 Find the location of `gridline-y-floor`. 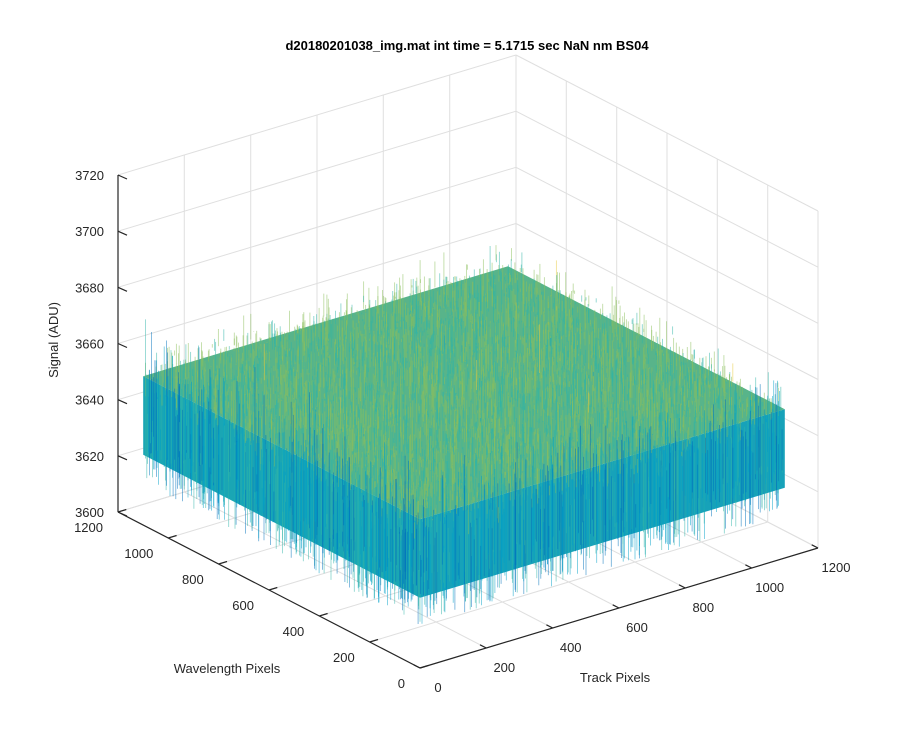

gridline-y-floor is located at coordinates (568, 582).